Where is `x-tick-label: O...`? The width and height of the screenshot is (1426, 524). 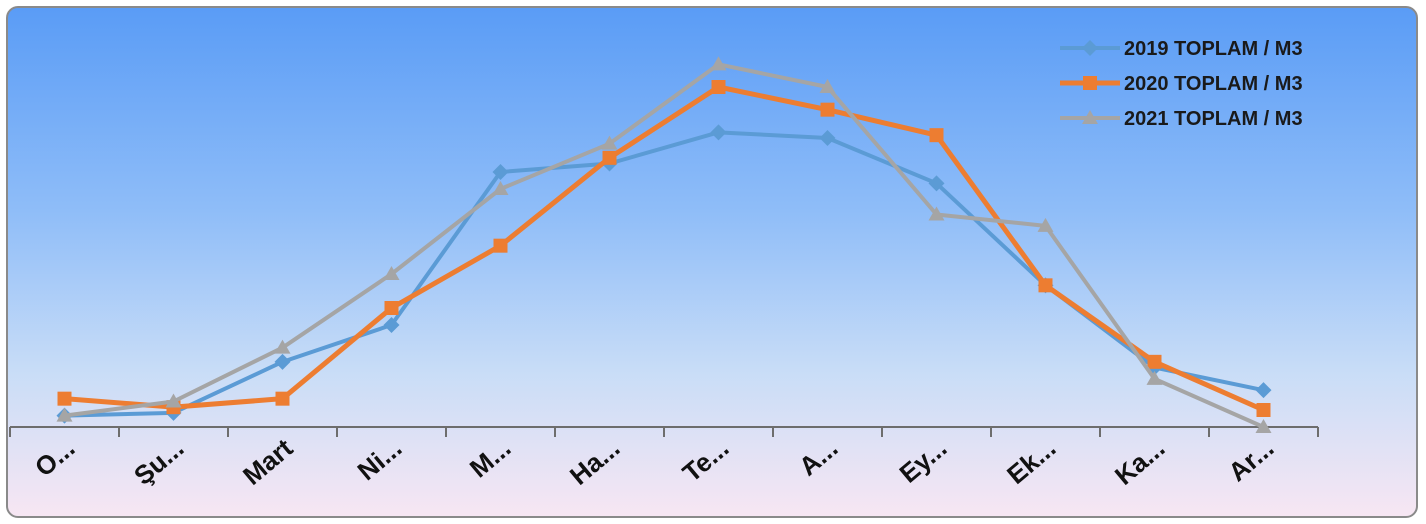
x-tick-label: O... is located at coordinates (54, 458).